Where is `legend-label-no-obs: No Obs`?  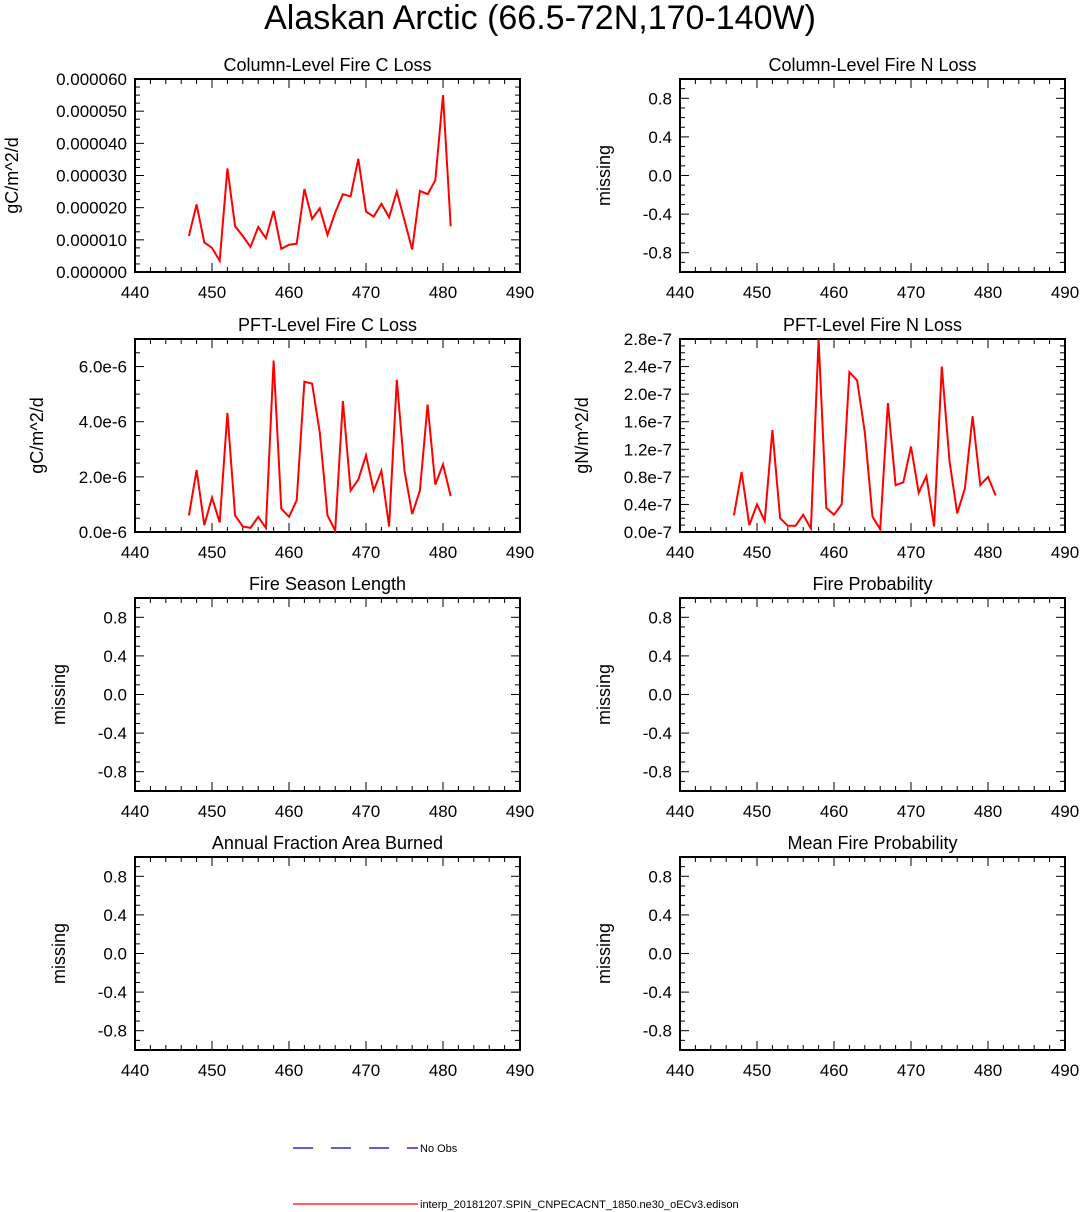
legend-label-no-obs: No Obs is located at coordinates (439, 1149).